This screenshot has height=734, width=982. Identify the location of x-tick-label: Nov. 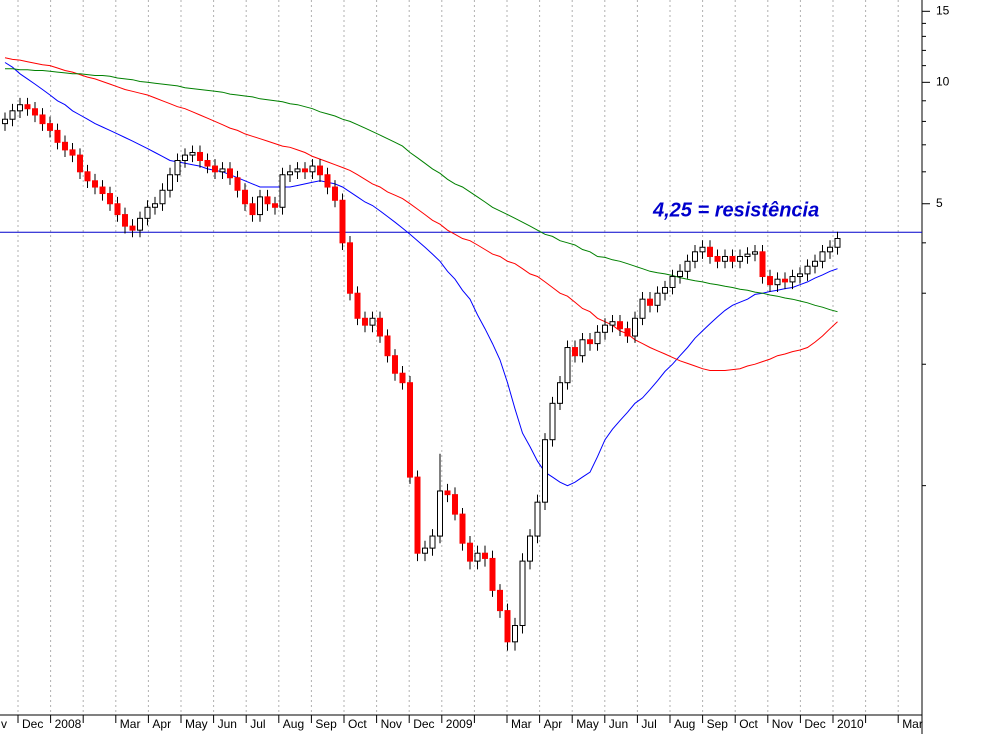
(391, 724).